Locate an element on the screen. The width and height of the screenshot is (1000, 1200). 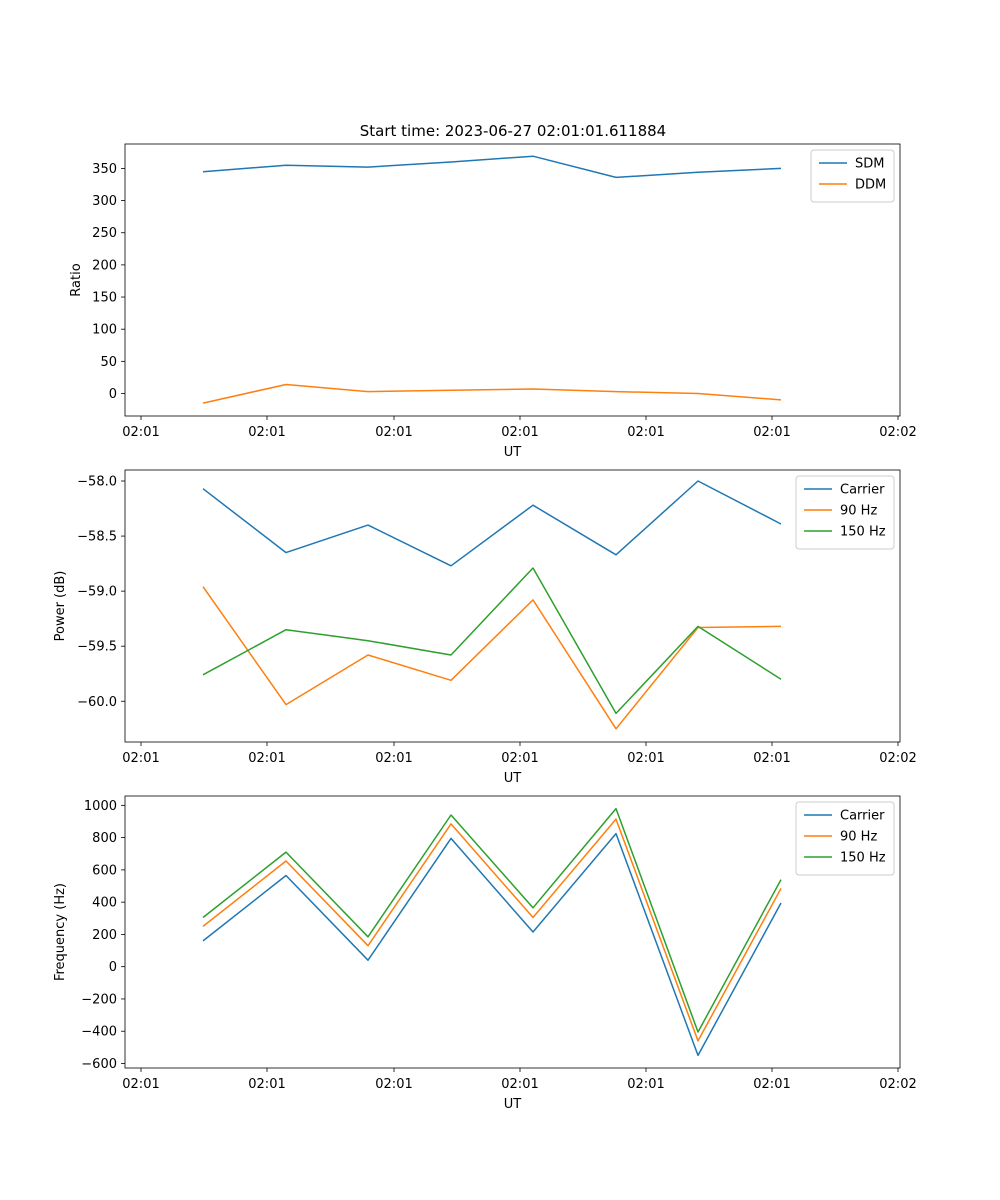
y-tick-label: 150 is located at coordinates (104, 298).